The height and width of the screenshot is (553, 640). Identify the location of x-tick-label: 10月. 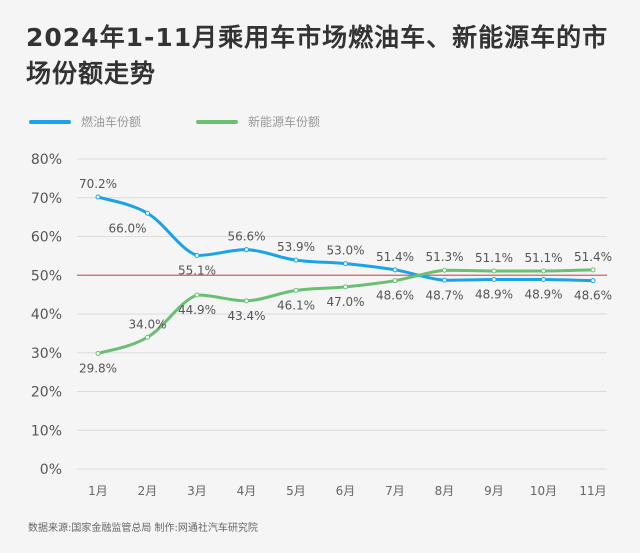
(543, 491).